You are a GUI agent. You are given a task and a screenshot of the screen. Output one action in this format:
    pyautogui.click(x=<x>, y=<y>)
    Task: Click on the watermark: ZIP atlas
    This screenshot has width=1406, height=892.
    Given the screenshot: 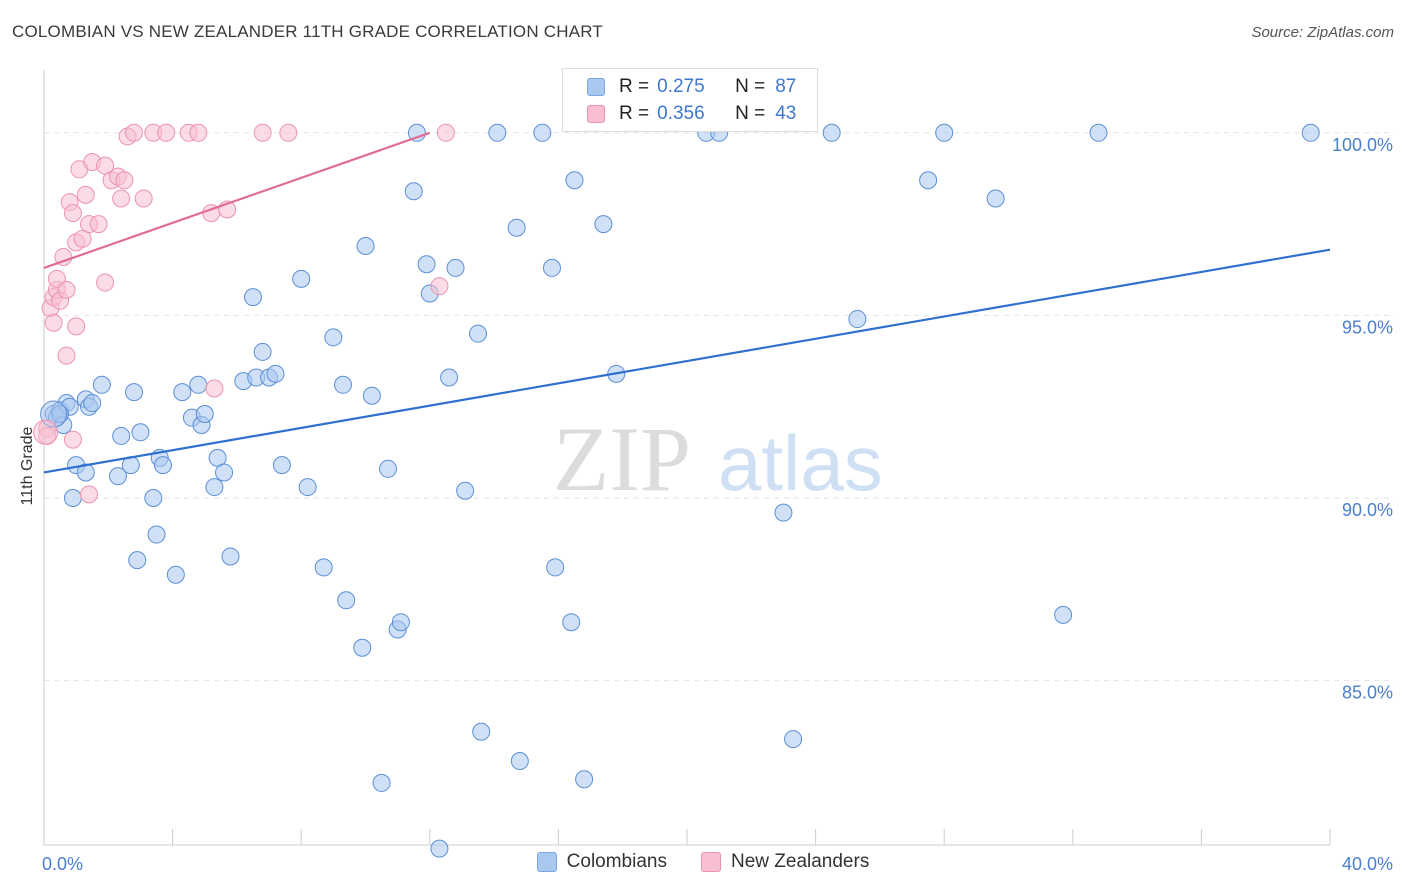 What is the action you would take?
    pyautogui.click(x=718, y=459)
    